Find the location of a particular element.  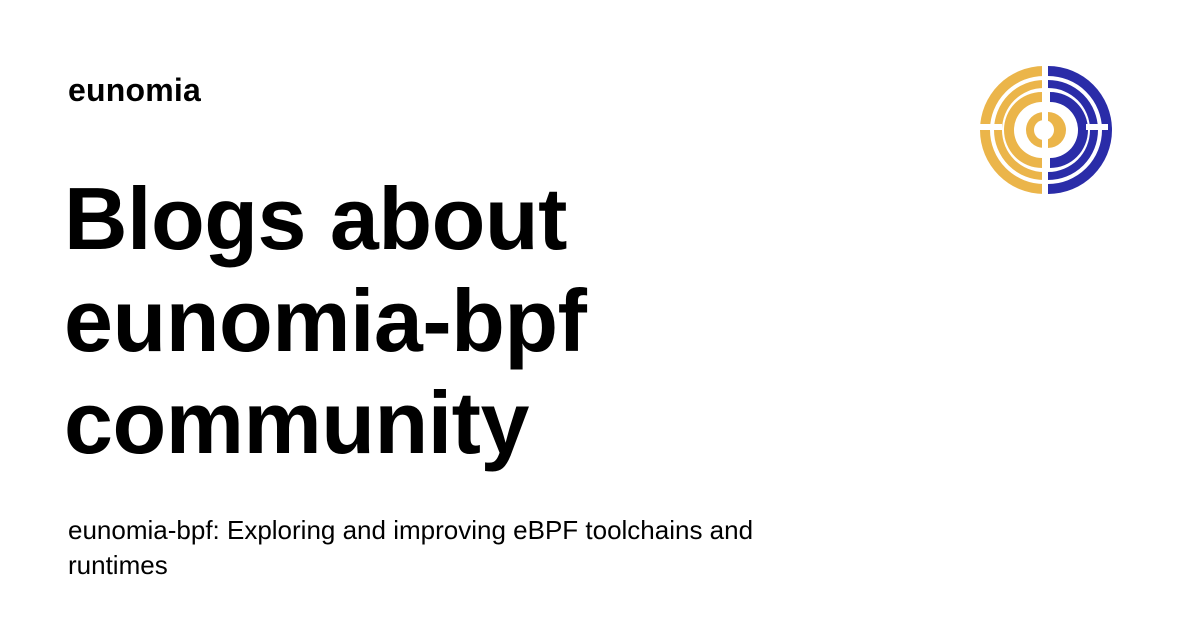

page-title-line: community is located at coordinates (296, 422).